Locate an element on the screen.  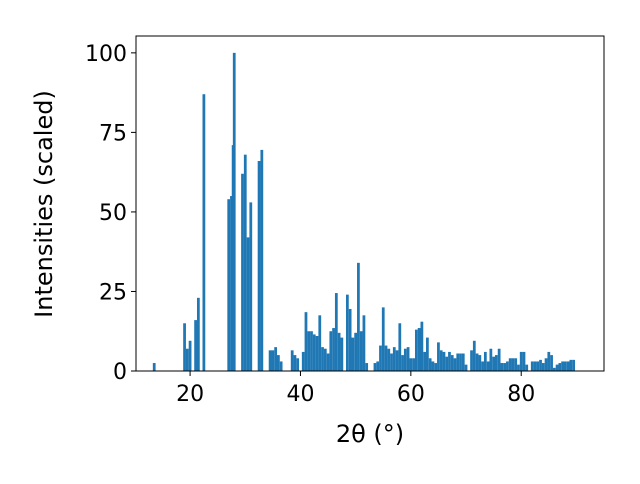
x-tick-label: 20 is located at coordinates (190, 394).